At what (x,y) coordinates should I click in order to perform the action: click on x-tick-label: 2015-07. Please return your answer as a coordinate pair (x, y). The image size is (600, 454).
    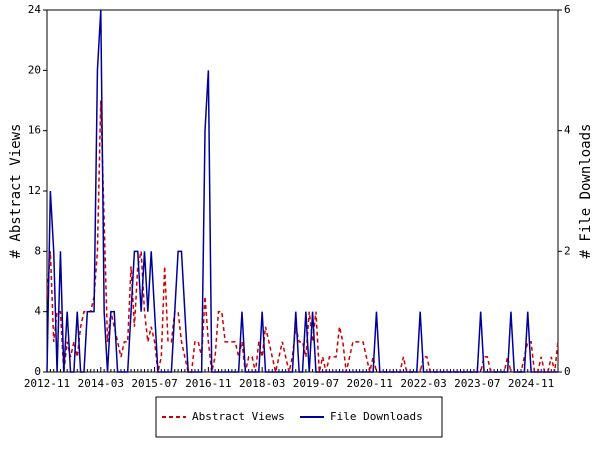
    Looking at the image, I should click on (154, 383).